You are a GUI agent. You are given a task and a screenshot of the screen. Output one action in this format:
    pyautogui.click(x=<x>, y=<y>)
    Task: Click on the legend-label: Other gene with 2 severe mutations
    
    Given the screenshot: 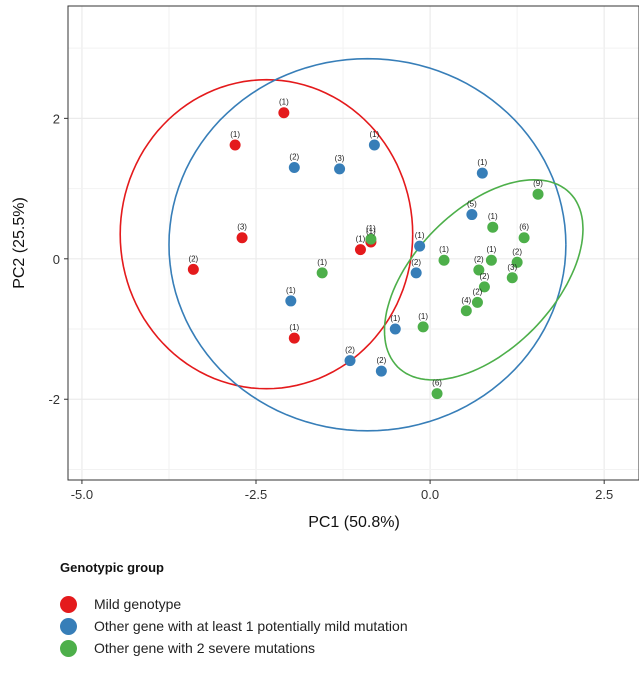 What is the action you would take?
    pyautogui.click(x=205, y=648)
    